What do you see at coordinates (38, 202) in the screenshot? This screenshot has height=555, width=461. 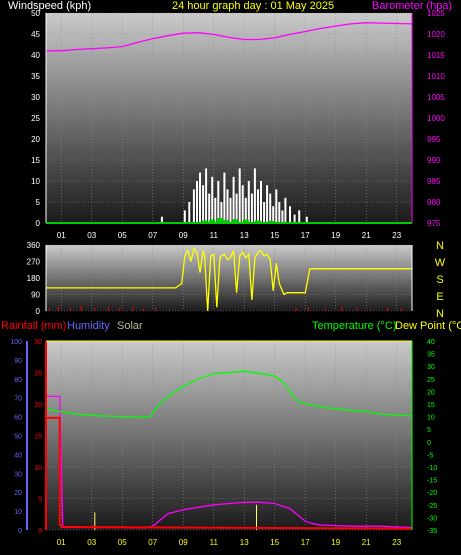 I see `windspeed-tick-label: 5` at bounding box center [38, 202].